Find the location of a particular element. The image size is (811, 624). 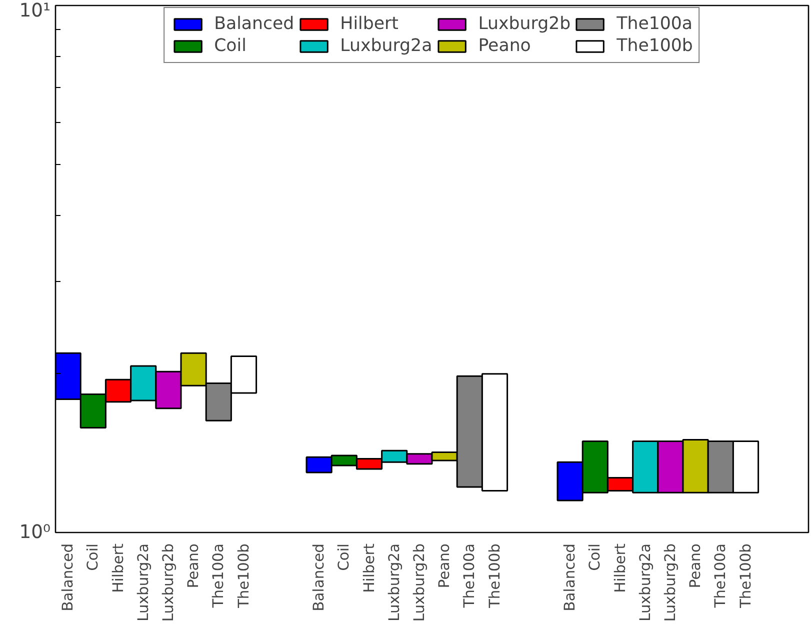

legend-label: Balanced is located at coordinates (254, 24).